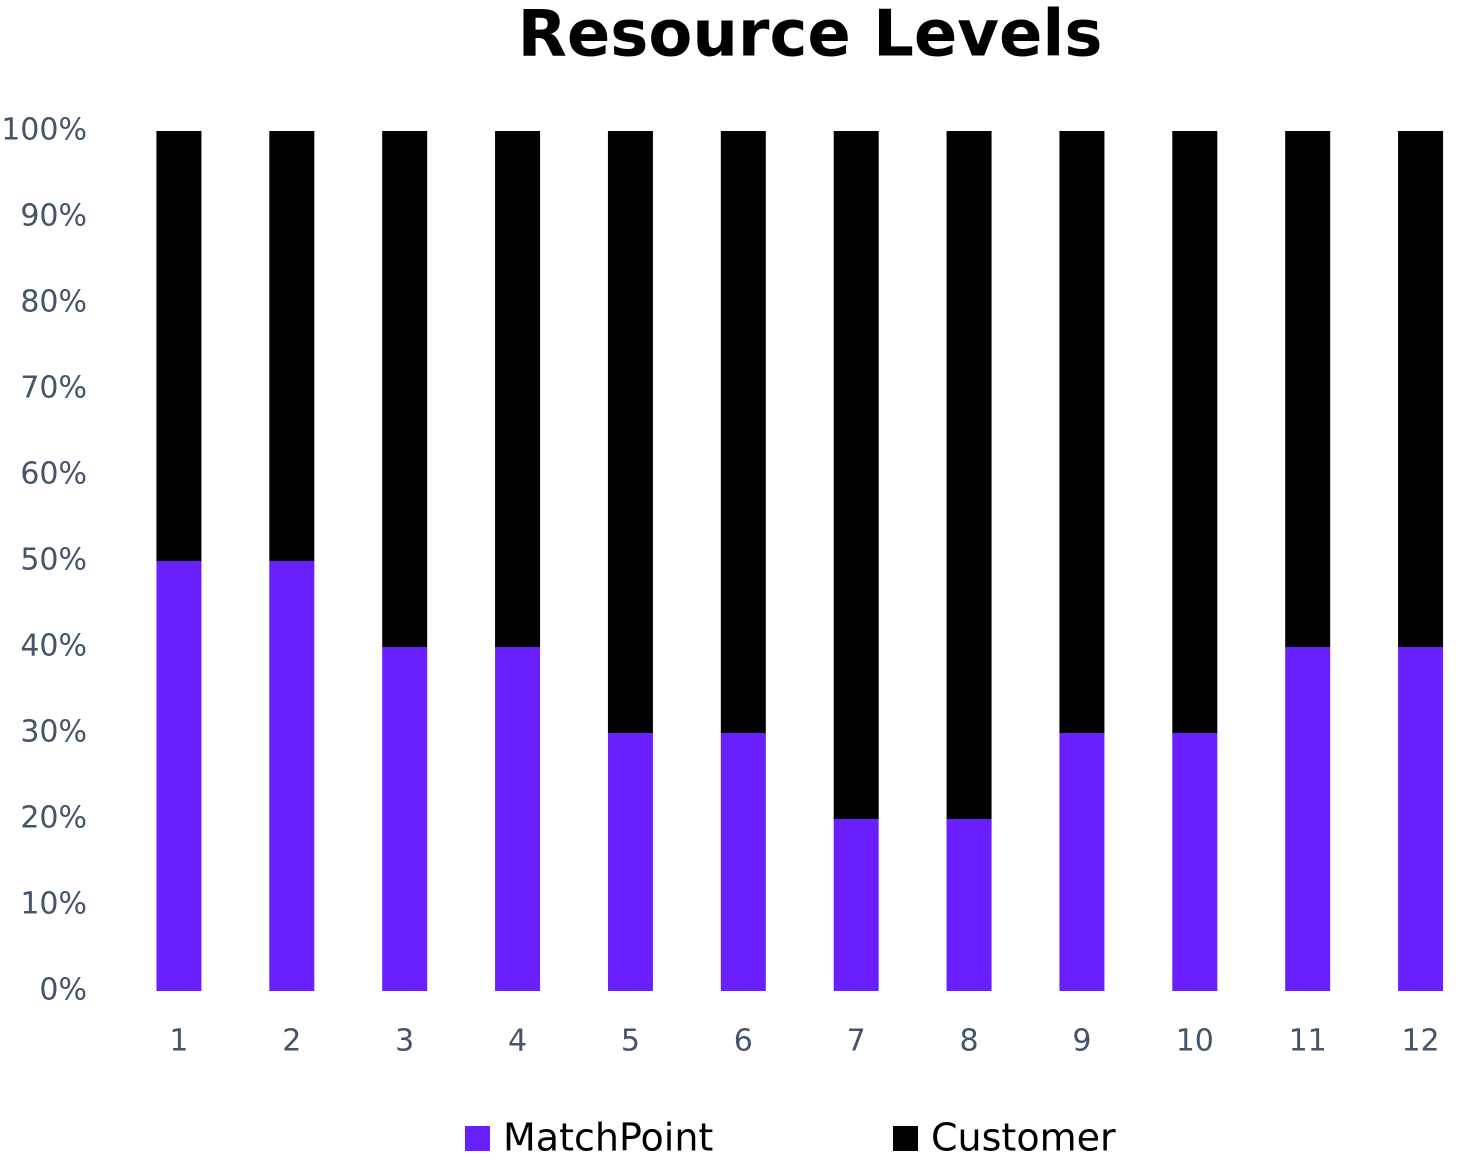 This screenshot has height=1164, width=1481. Describe the element at coordinates (969, 1041) in the screenshot. I see `x-tick-label: 8` at that location.